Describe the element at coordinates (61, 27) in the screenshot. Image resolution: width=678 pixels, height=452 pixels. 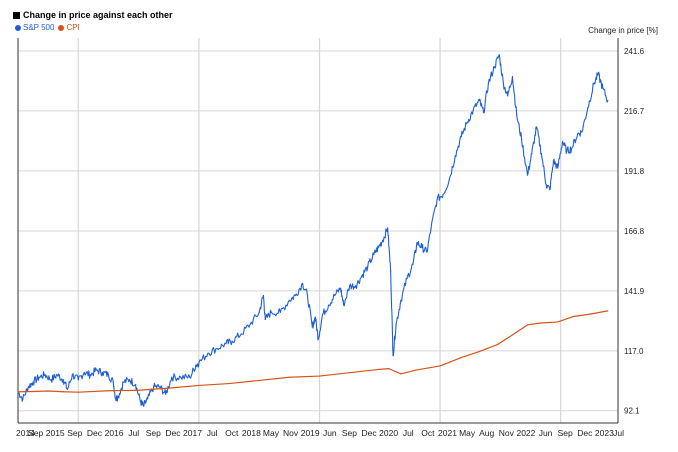
I see `legend-dot-cpi-icon` at that location.